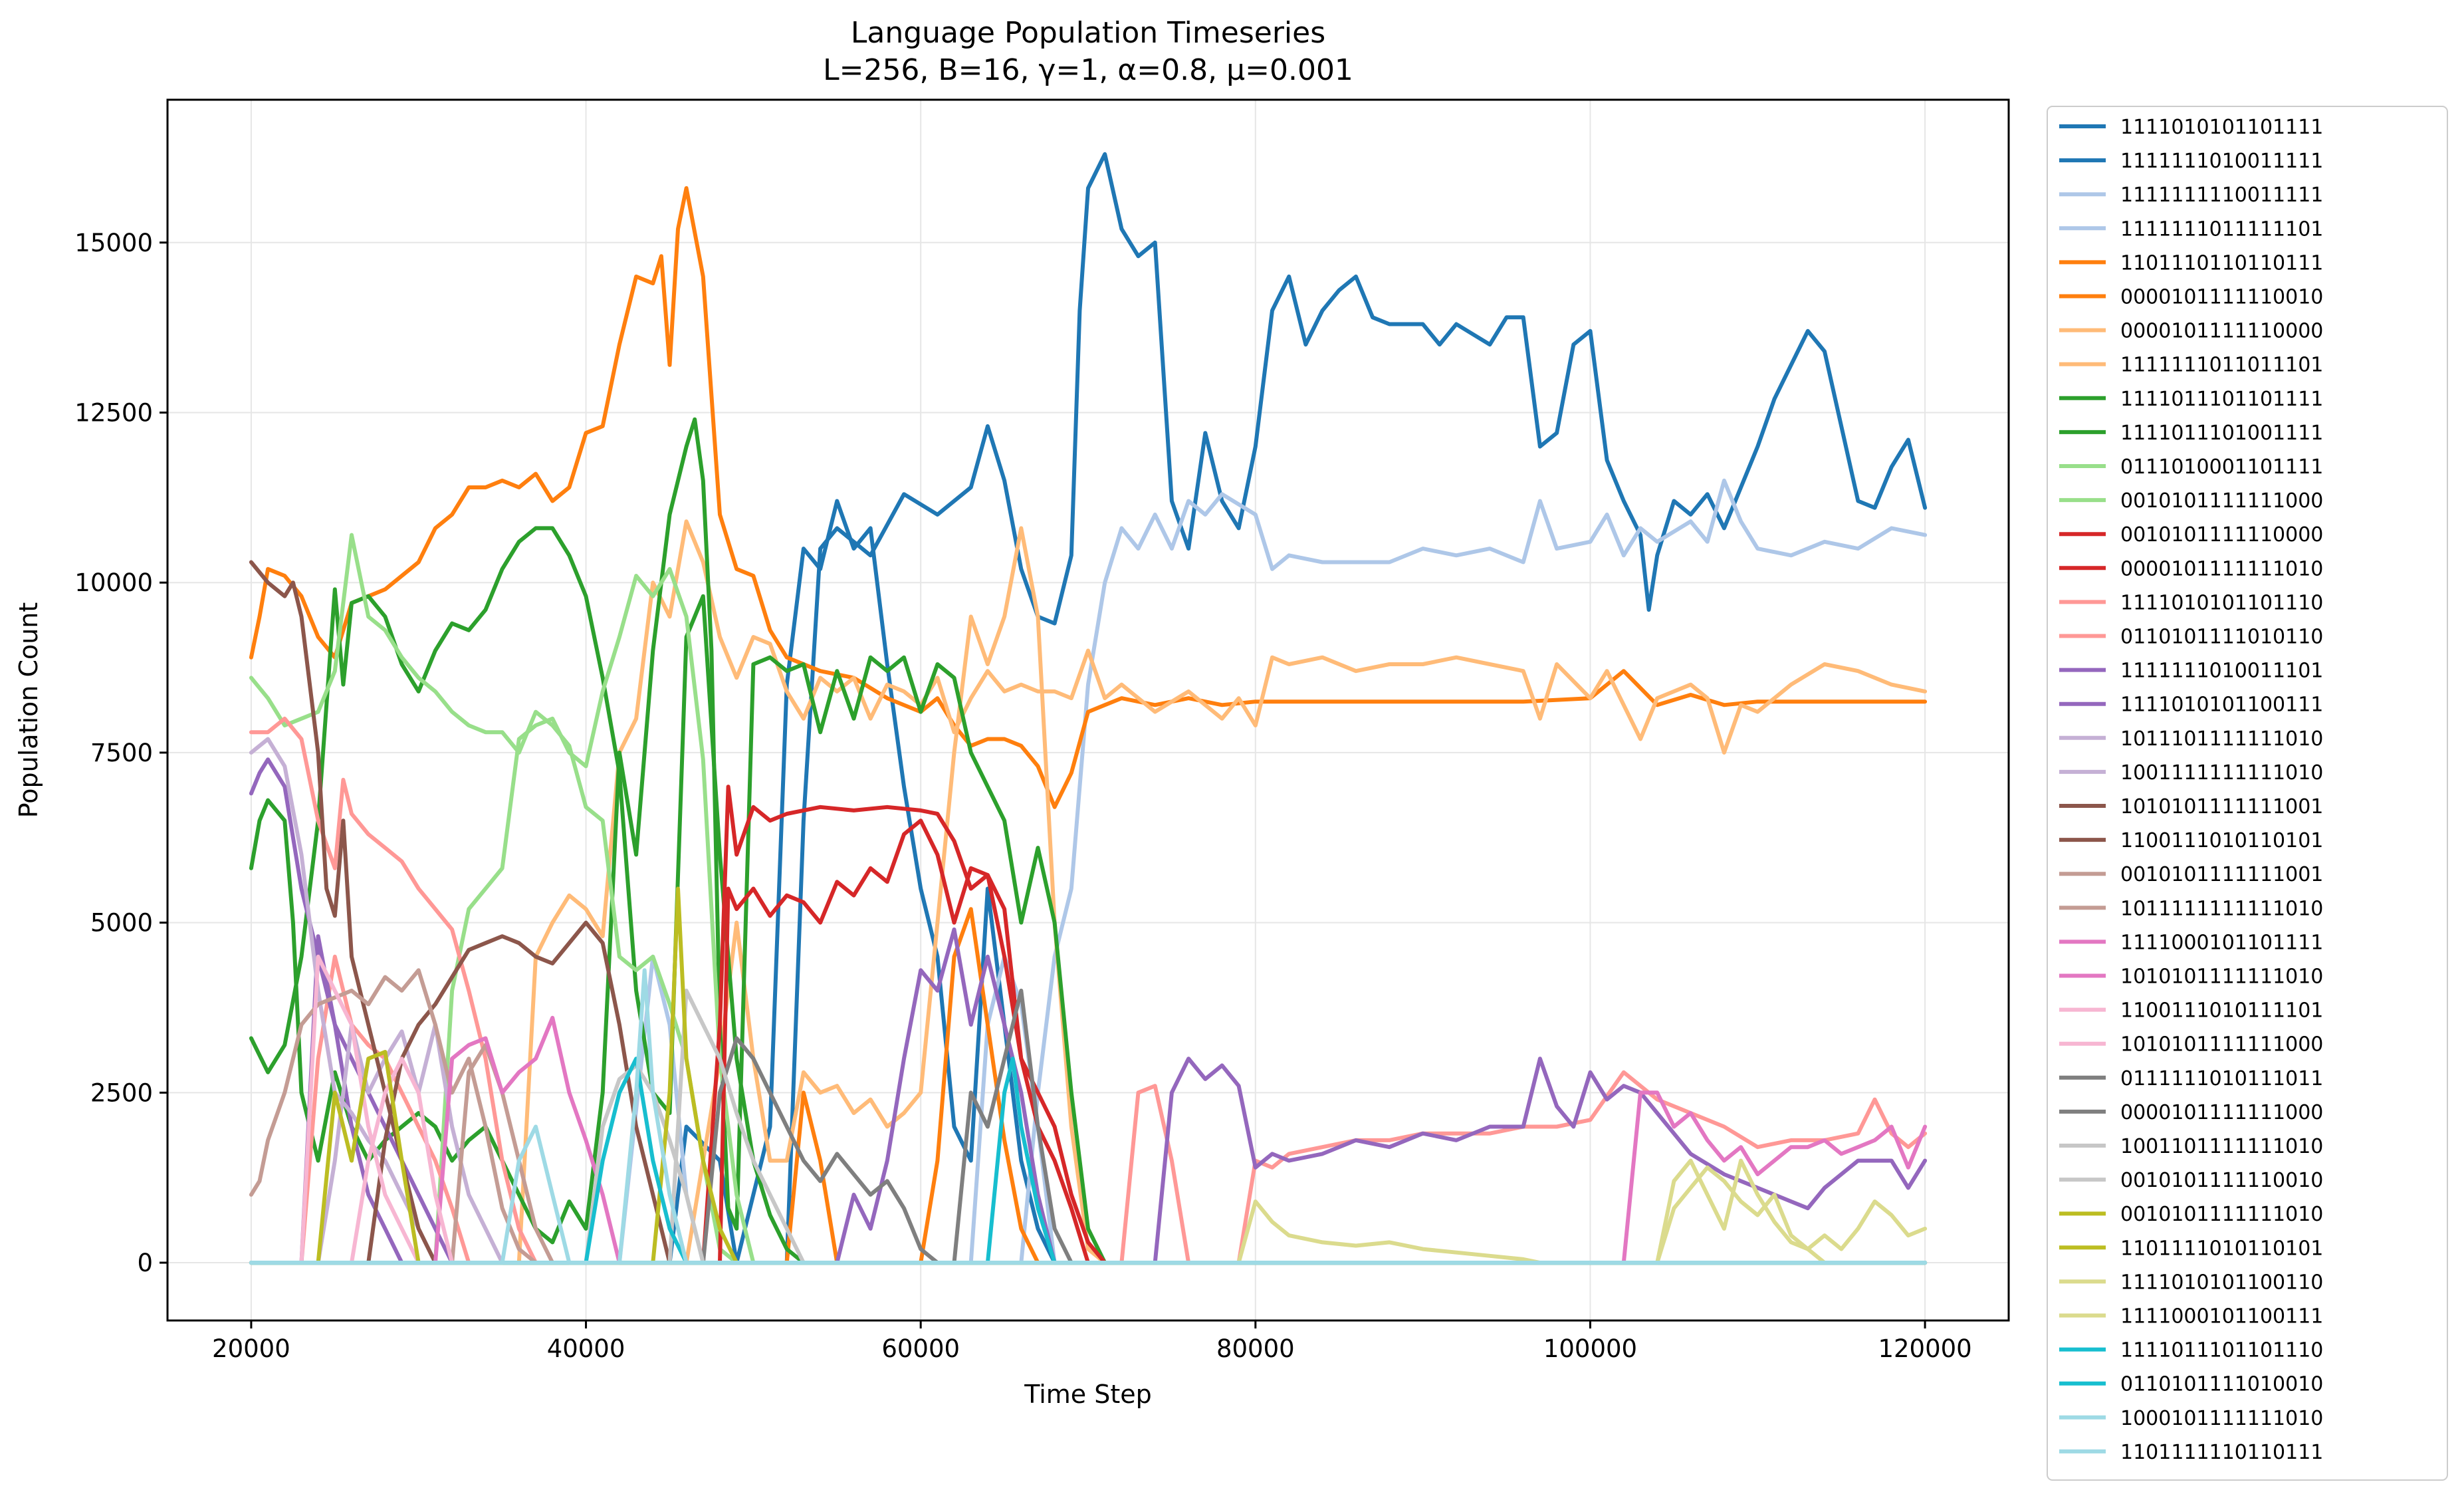 The image size is (2464, 1506). I want to click on legend-entry-label: 0010101111111010, so click(2221, 1214).